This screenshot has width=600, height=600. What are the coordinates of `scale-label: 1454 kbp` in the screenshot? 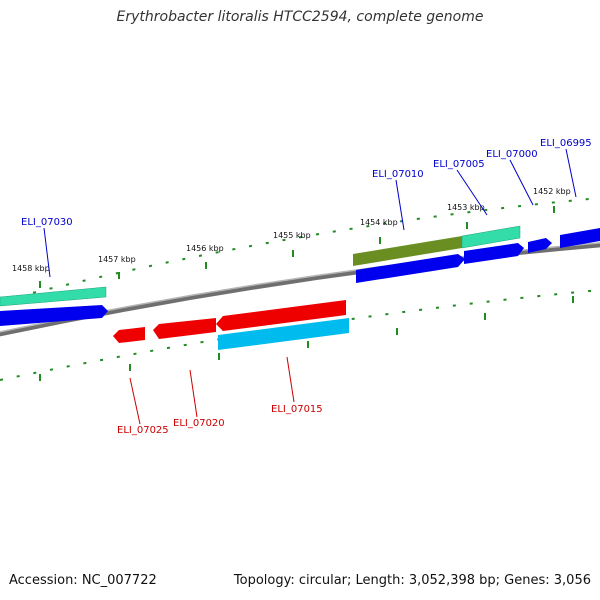 It's located at (379, 222).